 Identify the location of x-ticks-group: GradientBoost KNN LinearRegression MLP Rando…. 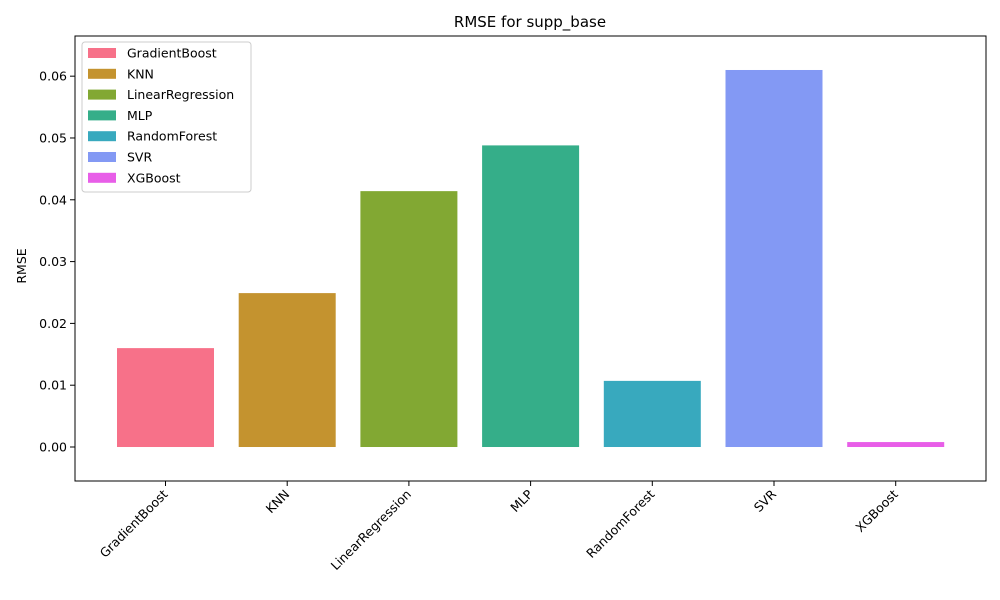
(499, 527).